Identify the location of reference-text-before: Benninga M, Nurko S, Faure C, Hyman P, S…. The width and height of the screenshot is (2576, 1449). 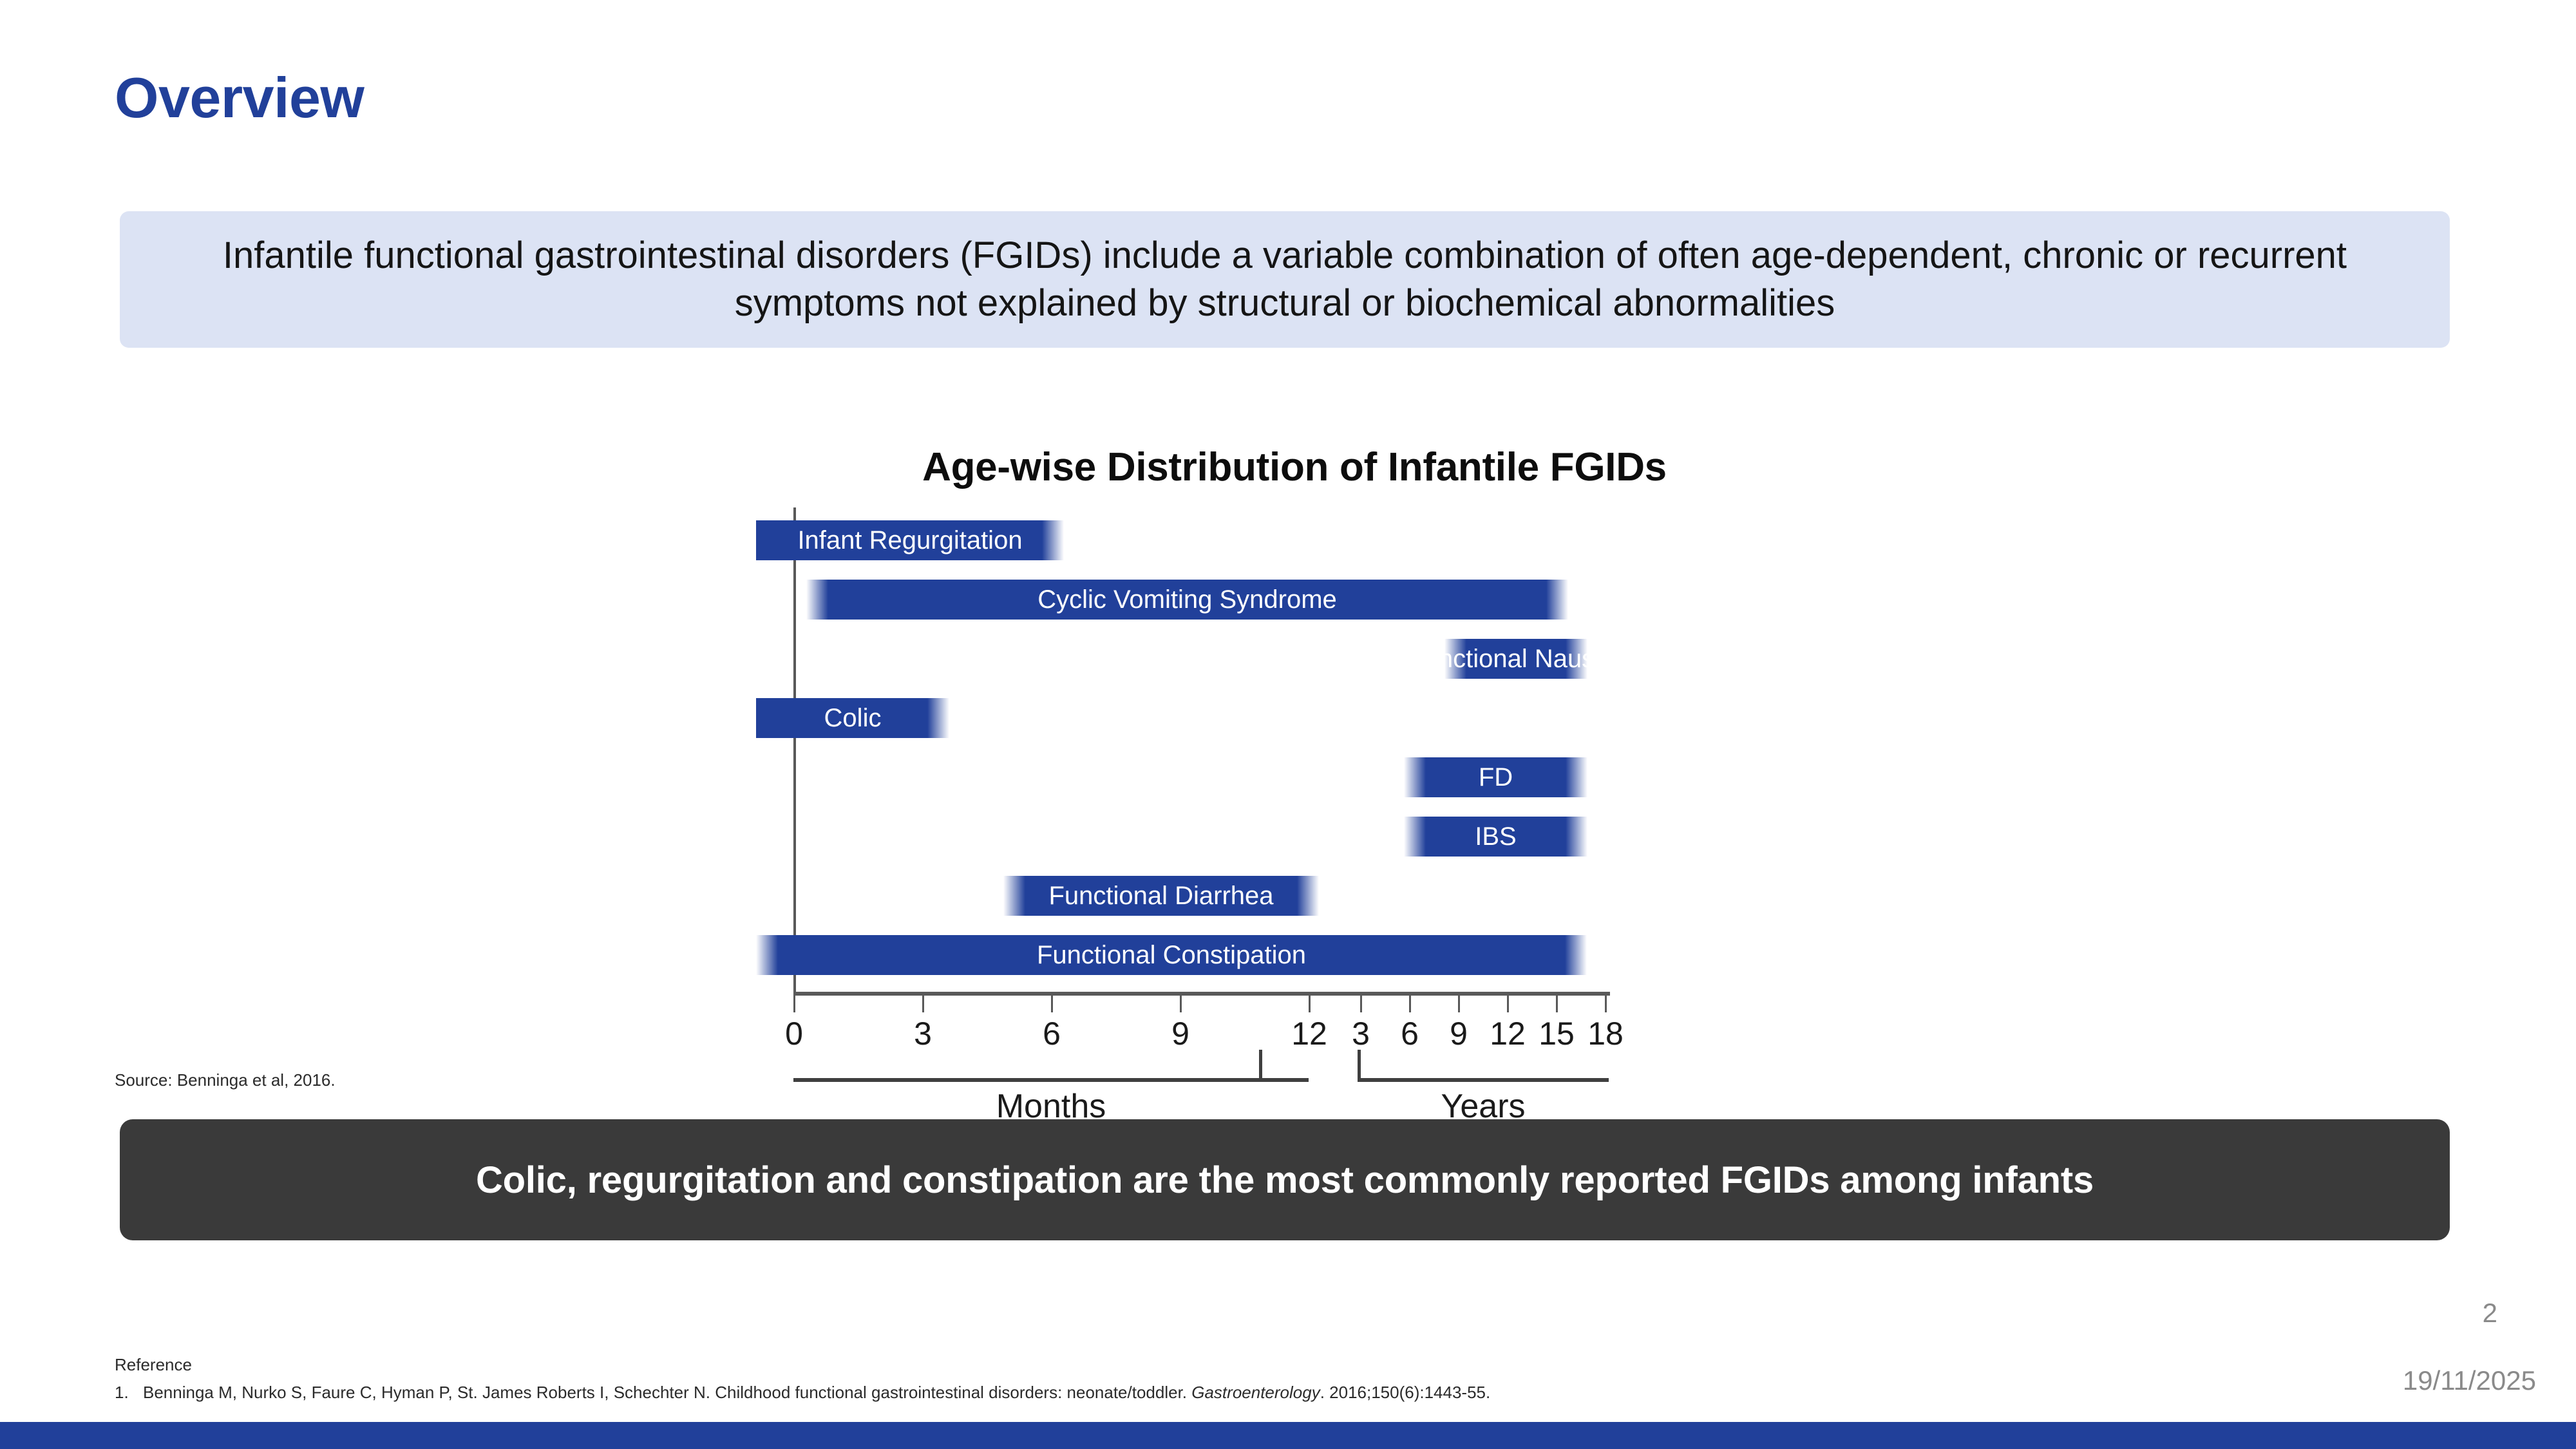
(667, 1393).